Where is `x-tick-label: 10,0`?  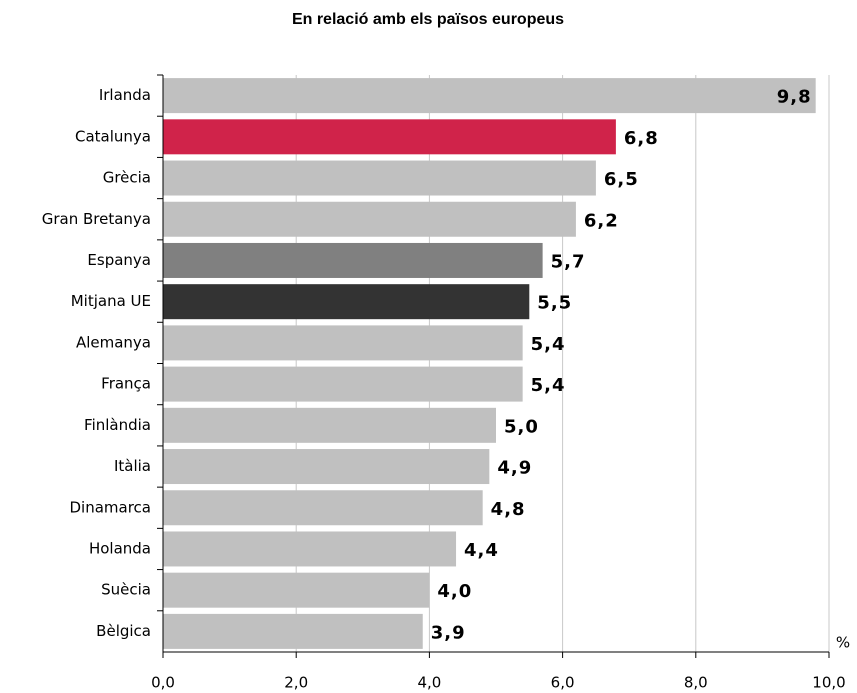 x-tick-label: 10,0 is located at coordinates (828, 683).